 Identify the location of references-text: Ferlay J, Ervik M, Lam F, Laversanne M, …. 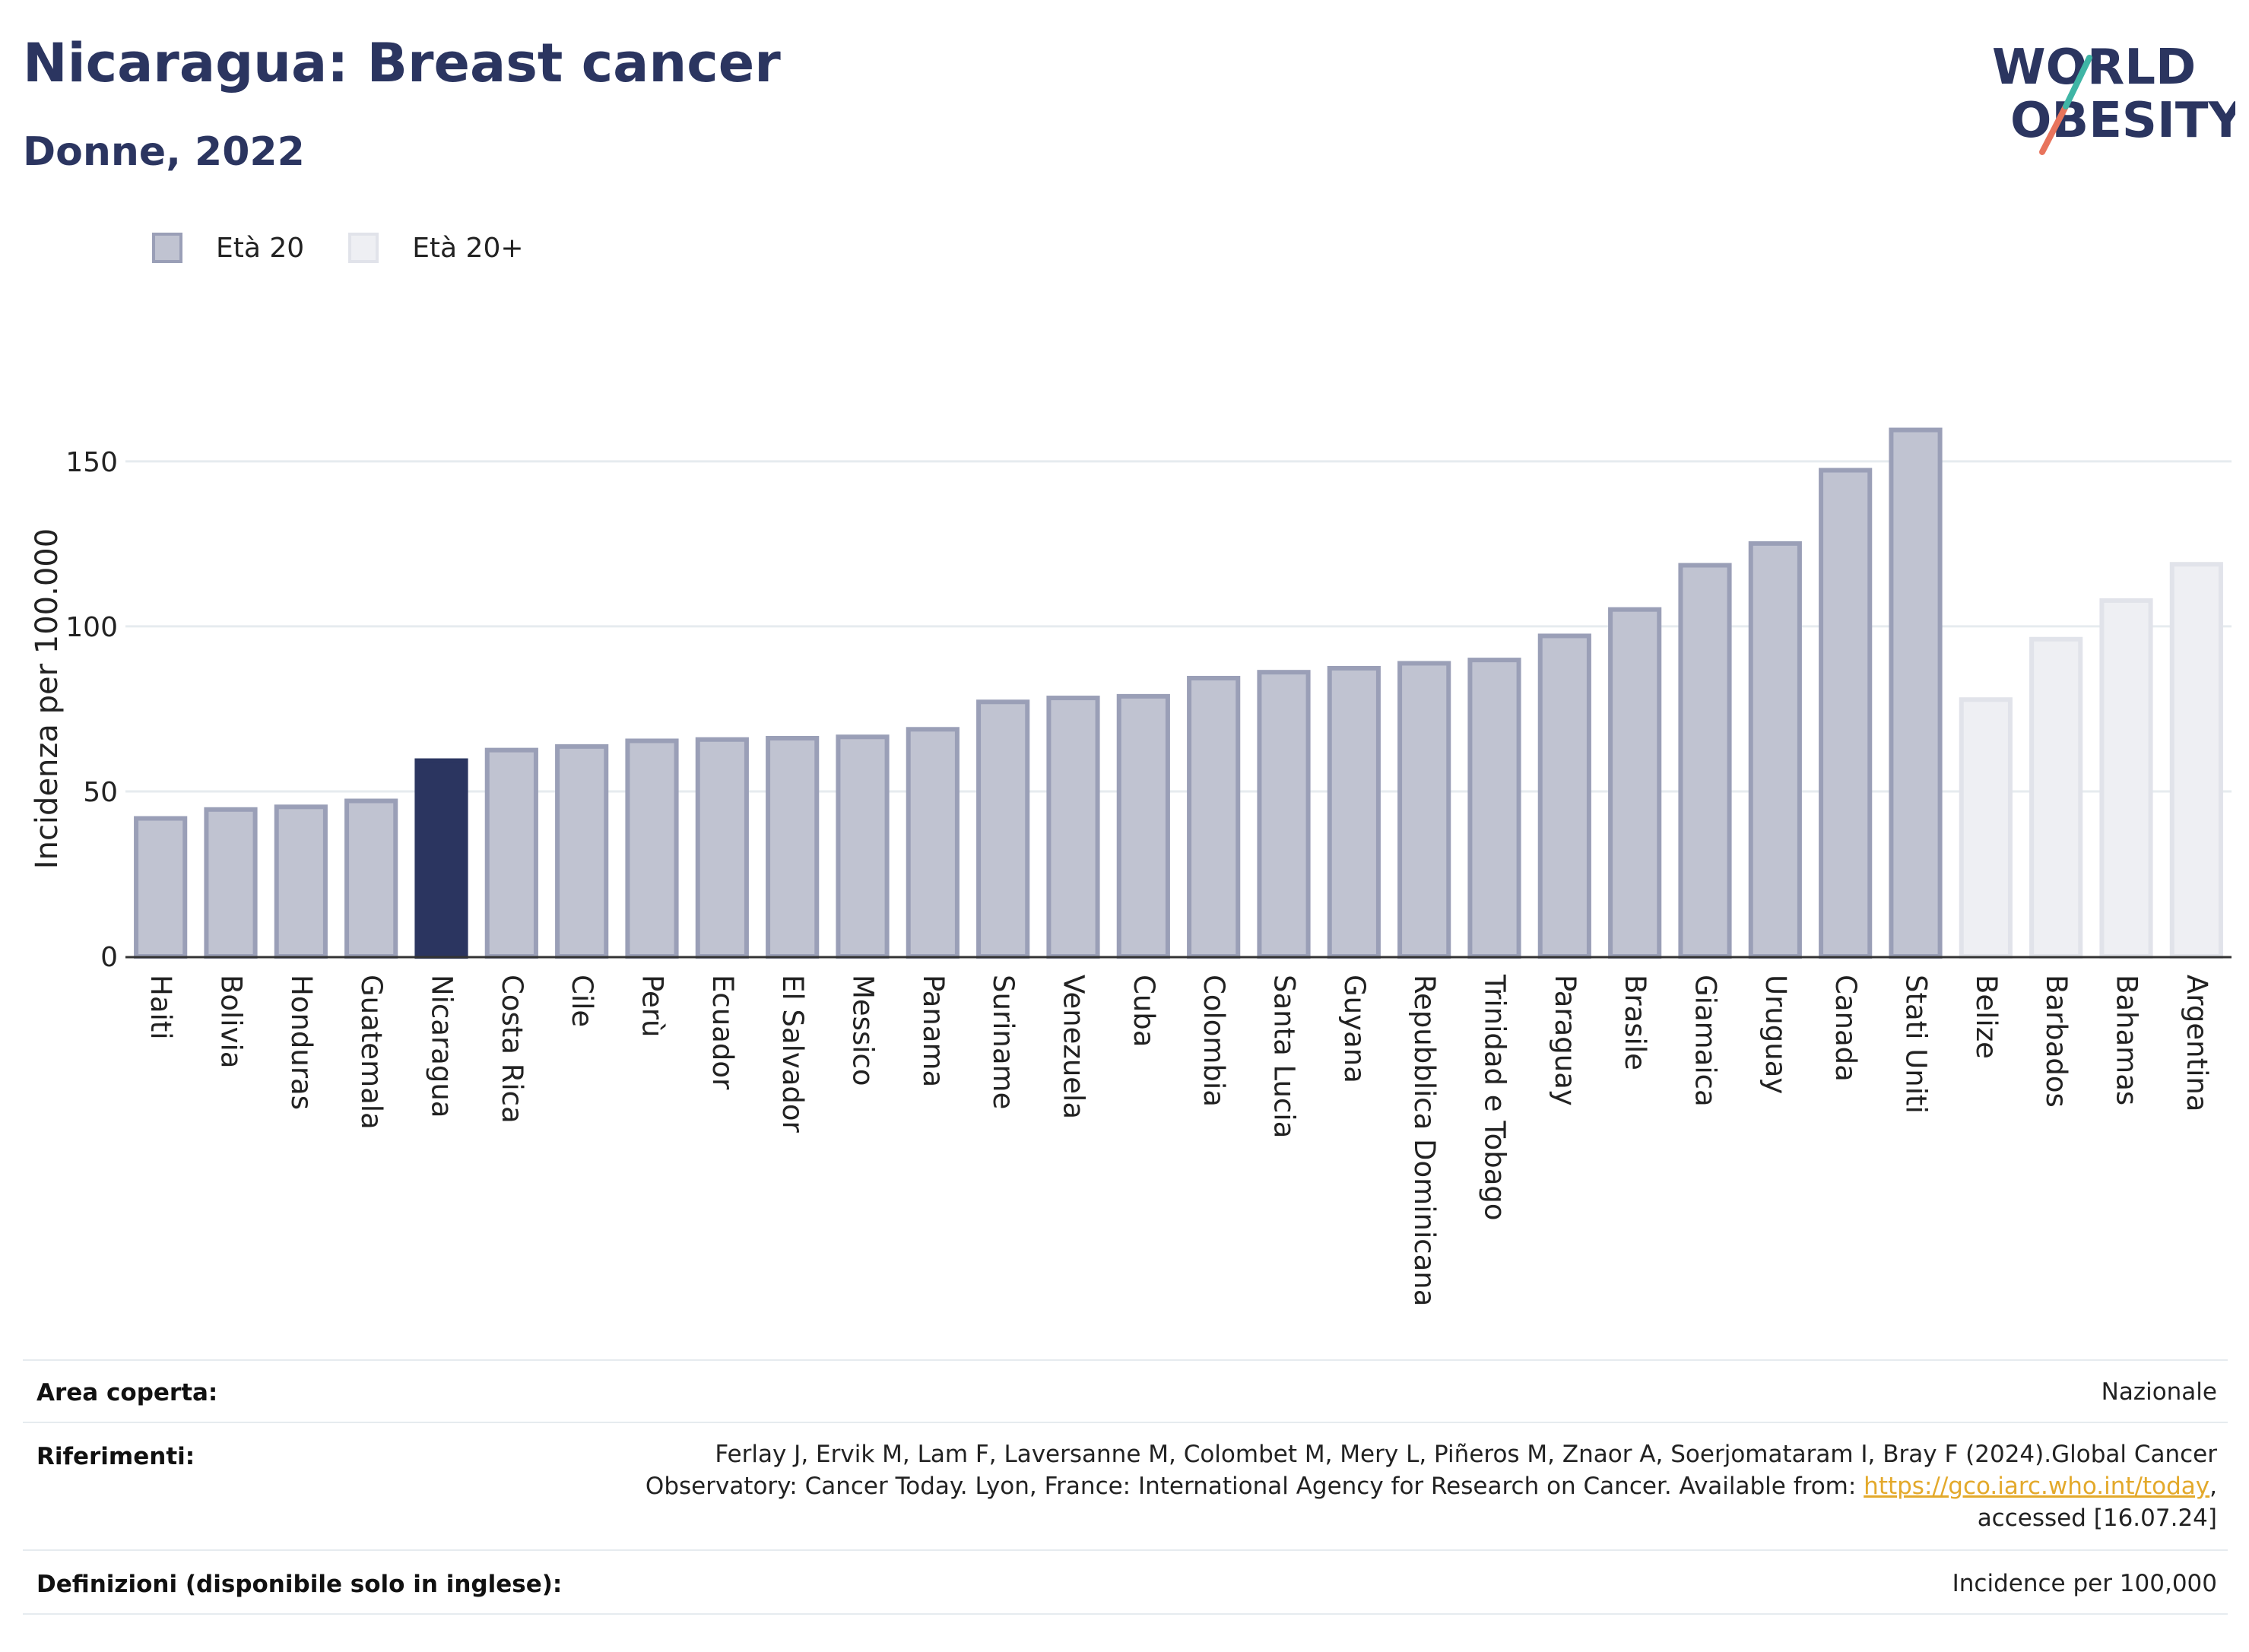
(1304, 1486).